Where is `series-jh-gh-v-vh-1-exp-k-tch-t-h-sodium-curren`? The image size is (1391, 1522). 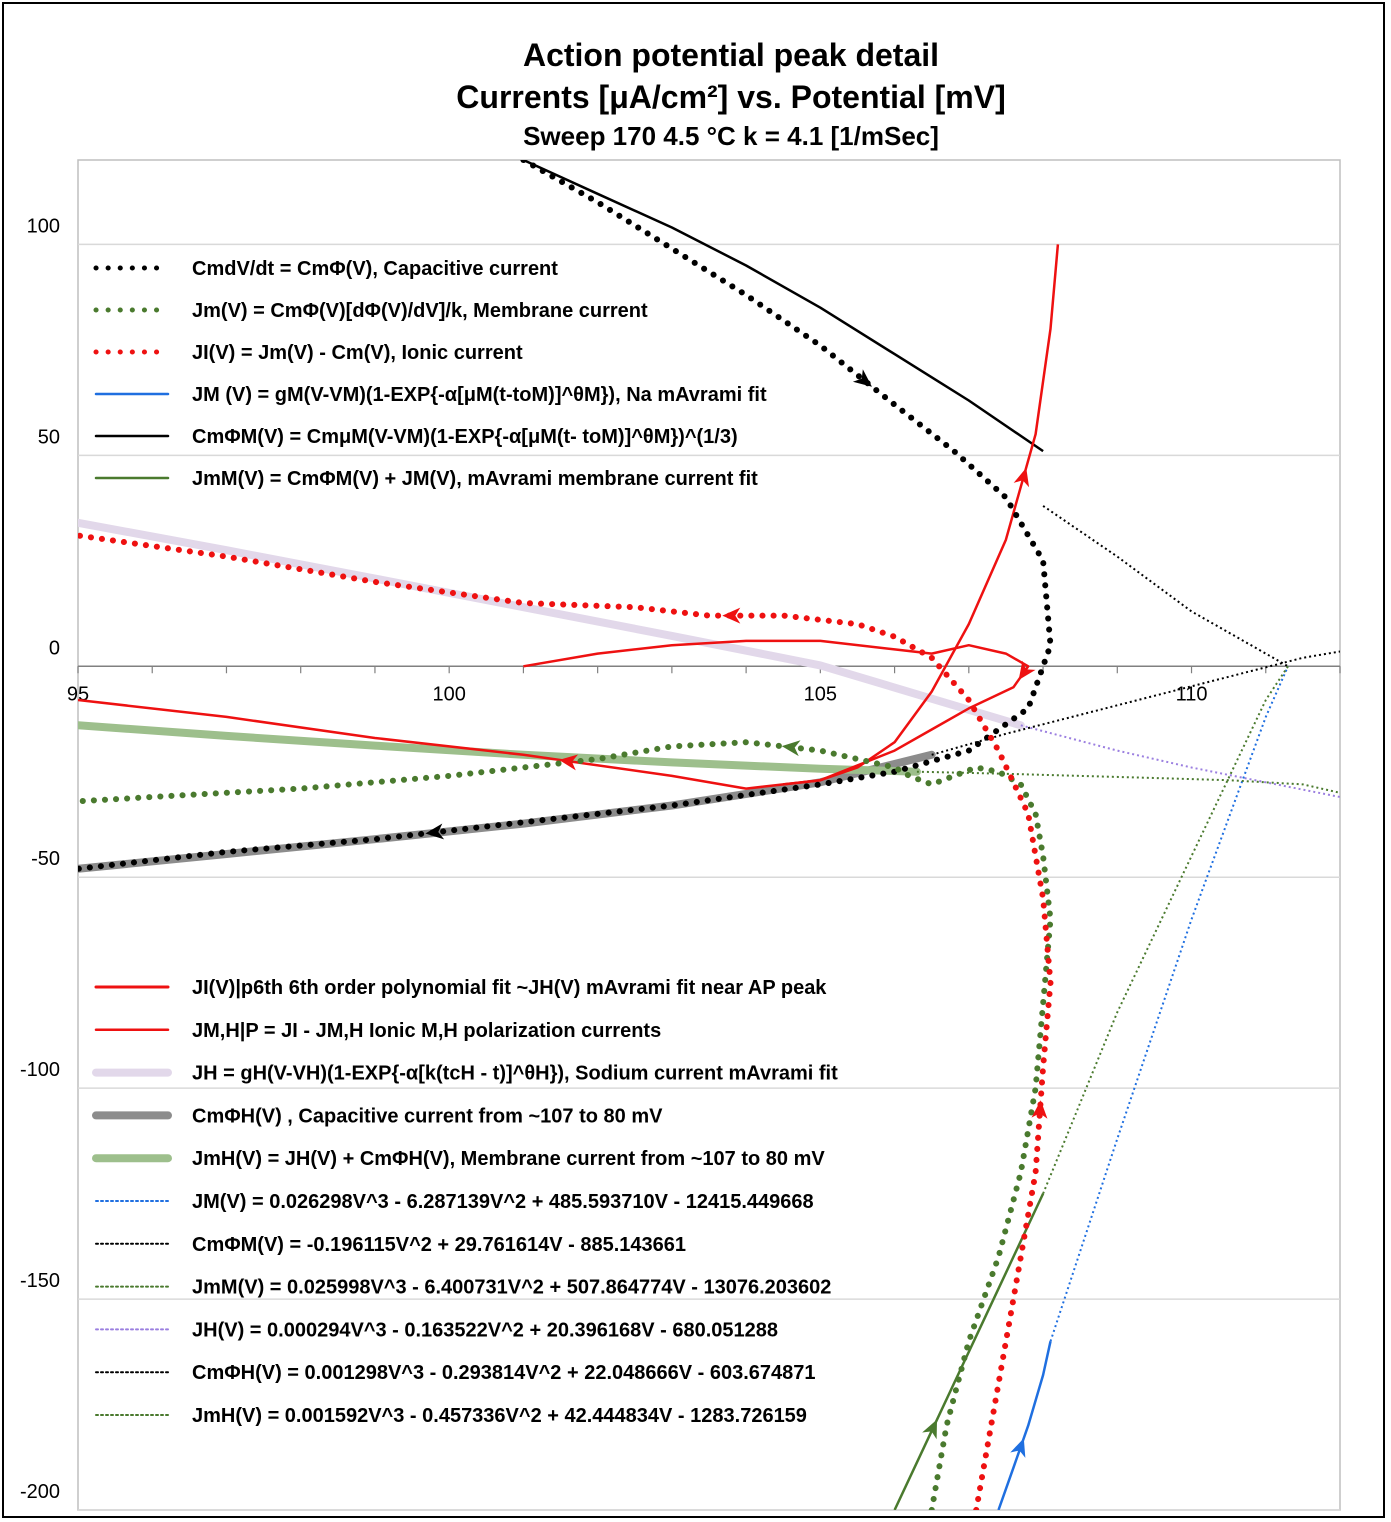
series-jh-gh-v-vh-1-exp-k-tch-t-h-sodium-curren is located at coordinates (551, 624).